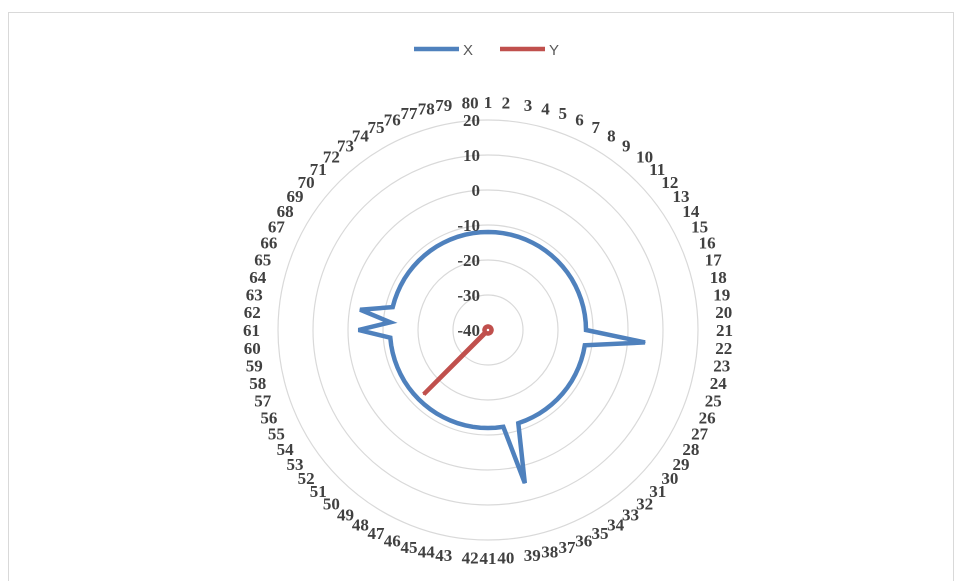 The image size is (955, 581). What do you see at coordinates (468, 330) in the screenshot?
I see `radial-tick-label: -40` at bounding box center [468, 330].